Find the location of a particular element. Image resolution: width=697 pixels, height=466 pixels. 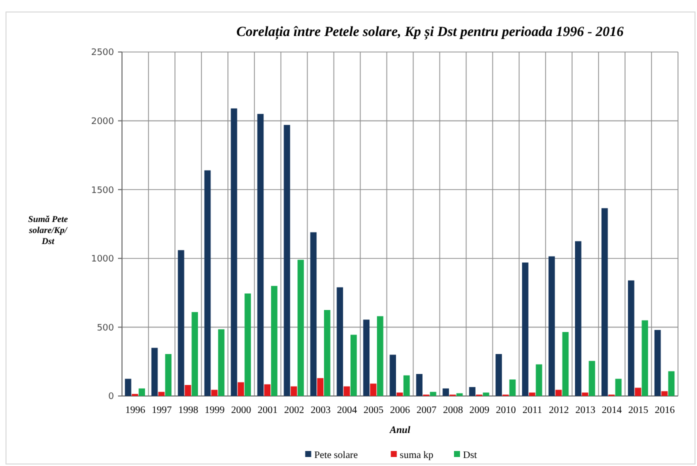

x-axis-title: Anul is located at coordinates (399, 430).